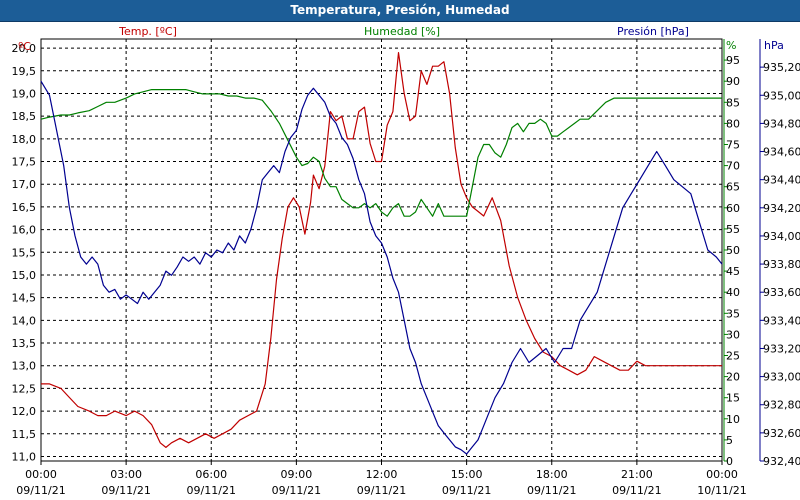 This screenshot has width=800, height=500. Describe the element at coordinates (24, 230) in the screenshot. I see `temp-tick-label: 16,0` at that location.